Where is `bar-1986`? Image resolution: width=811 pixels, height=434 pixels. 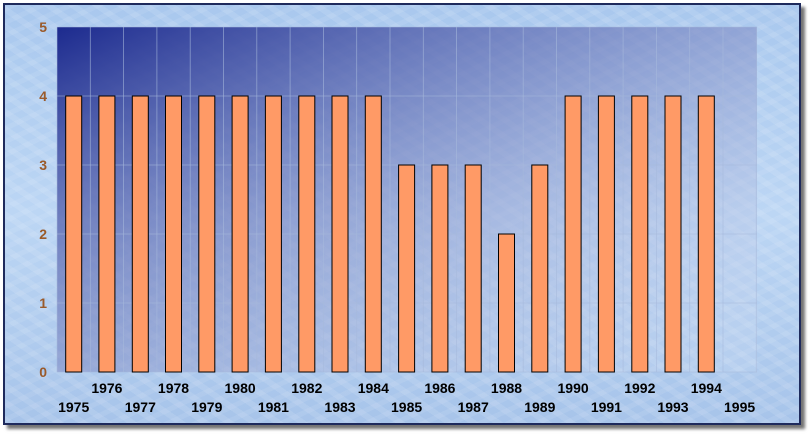
bar-1986 is located at coordinates (440, 268).